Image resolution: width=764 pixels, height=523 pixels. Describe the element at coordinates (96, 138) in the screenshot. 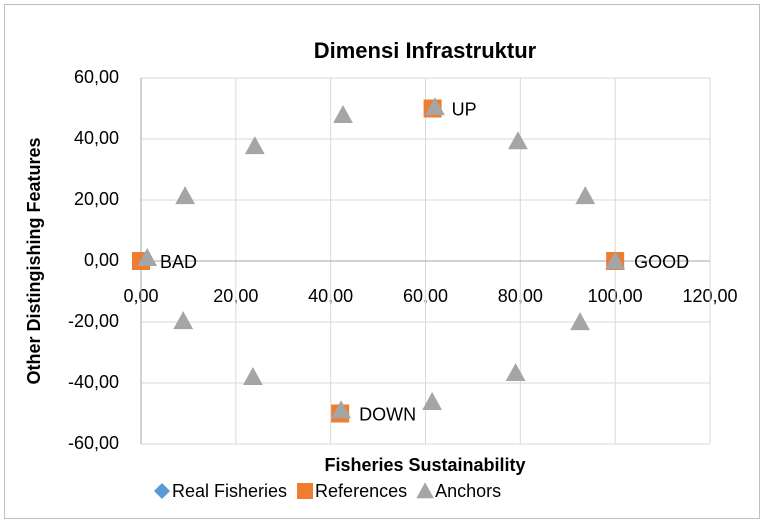

I see `y-tick-label: 40,00` at that location.